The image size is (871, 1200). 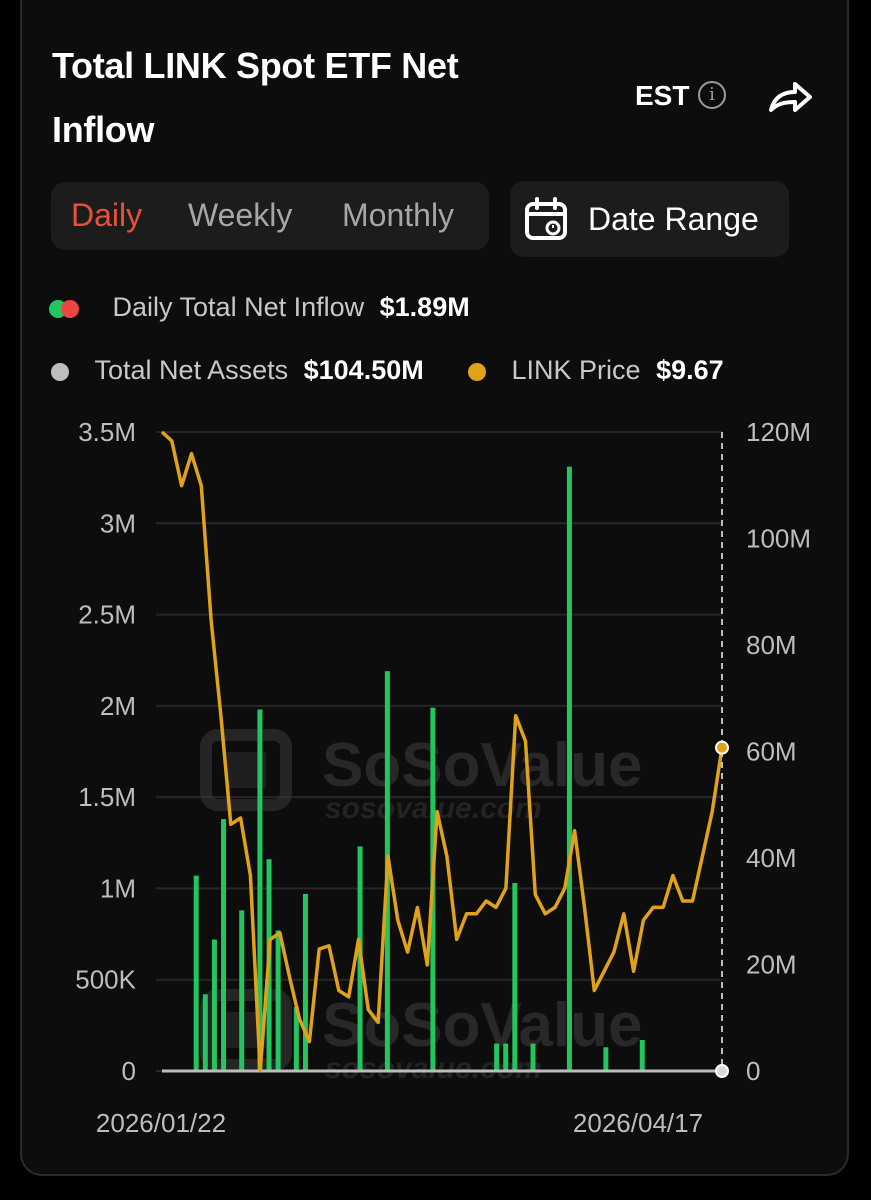 What do you see at coordinates (673, 219) in the screenshot?
I see `date-range-label: Date Range` at bounding box center [673, 219].